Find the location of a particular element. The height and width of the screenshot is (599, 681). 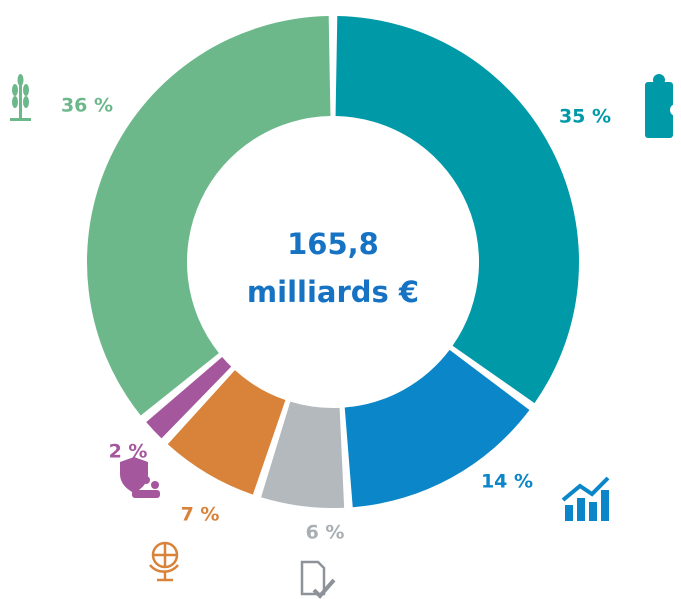

icon-puzzle is located at coordinates (663, 106).